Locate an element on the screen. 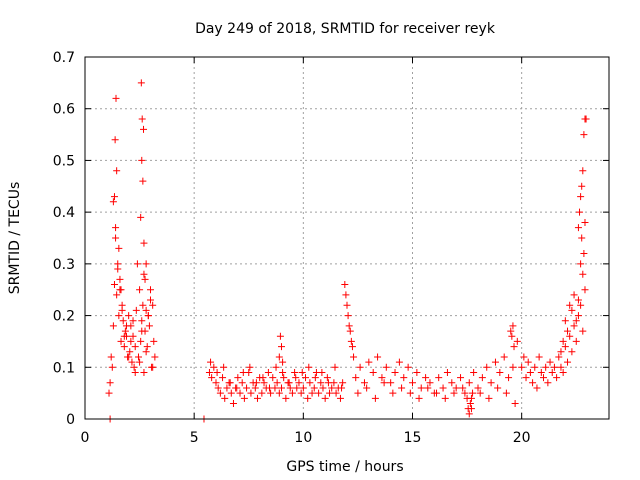  y-tick-label: 0.5 is located at coordinates (64, 161).